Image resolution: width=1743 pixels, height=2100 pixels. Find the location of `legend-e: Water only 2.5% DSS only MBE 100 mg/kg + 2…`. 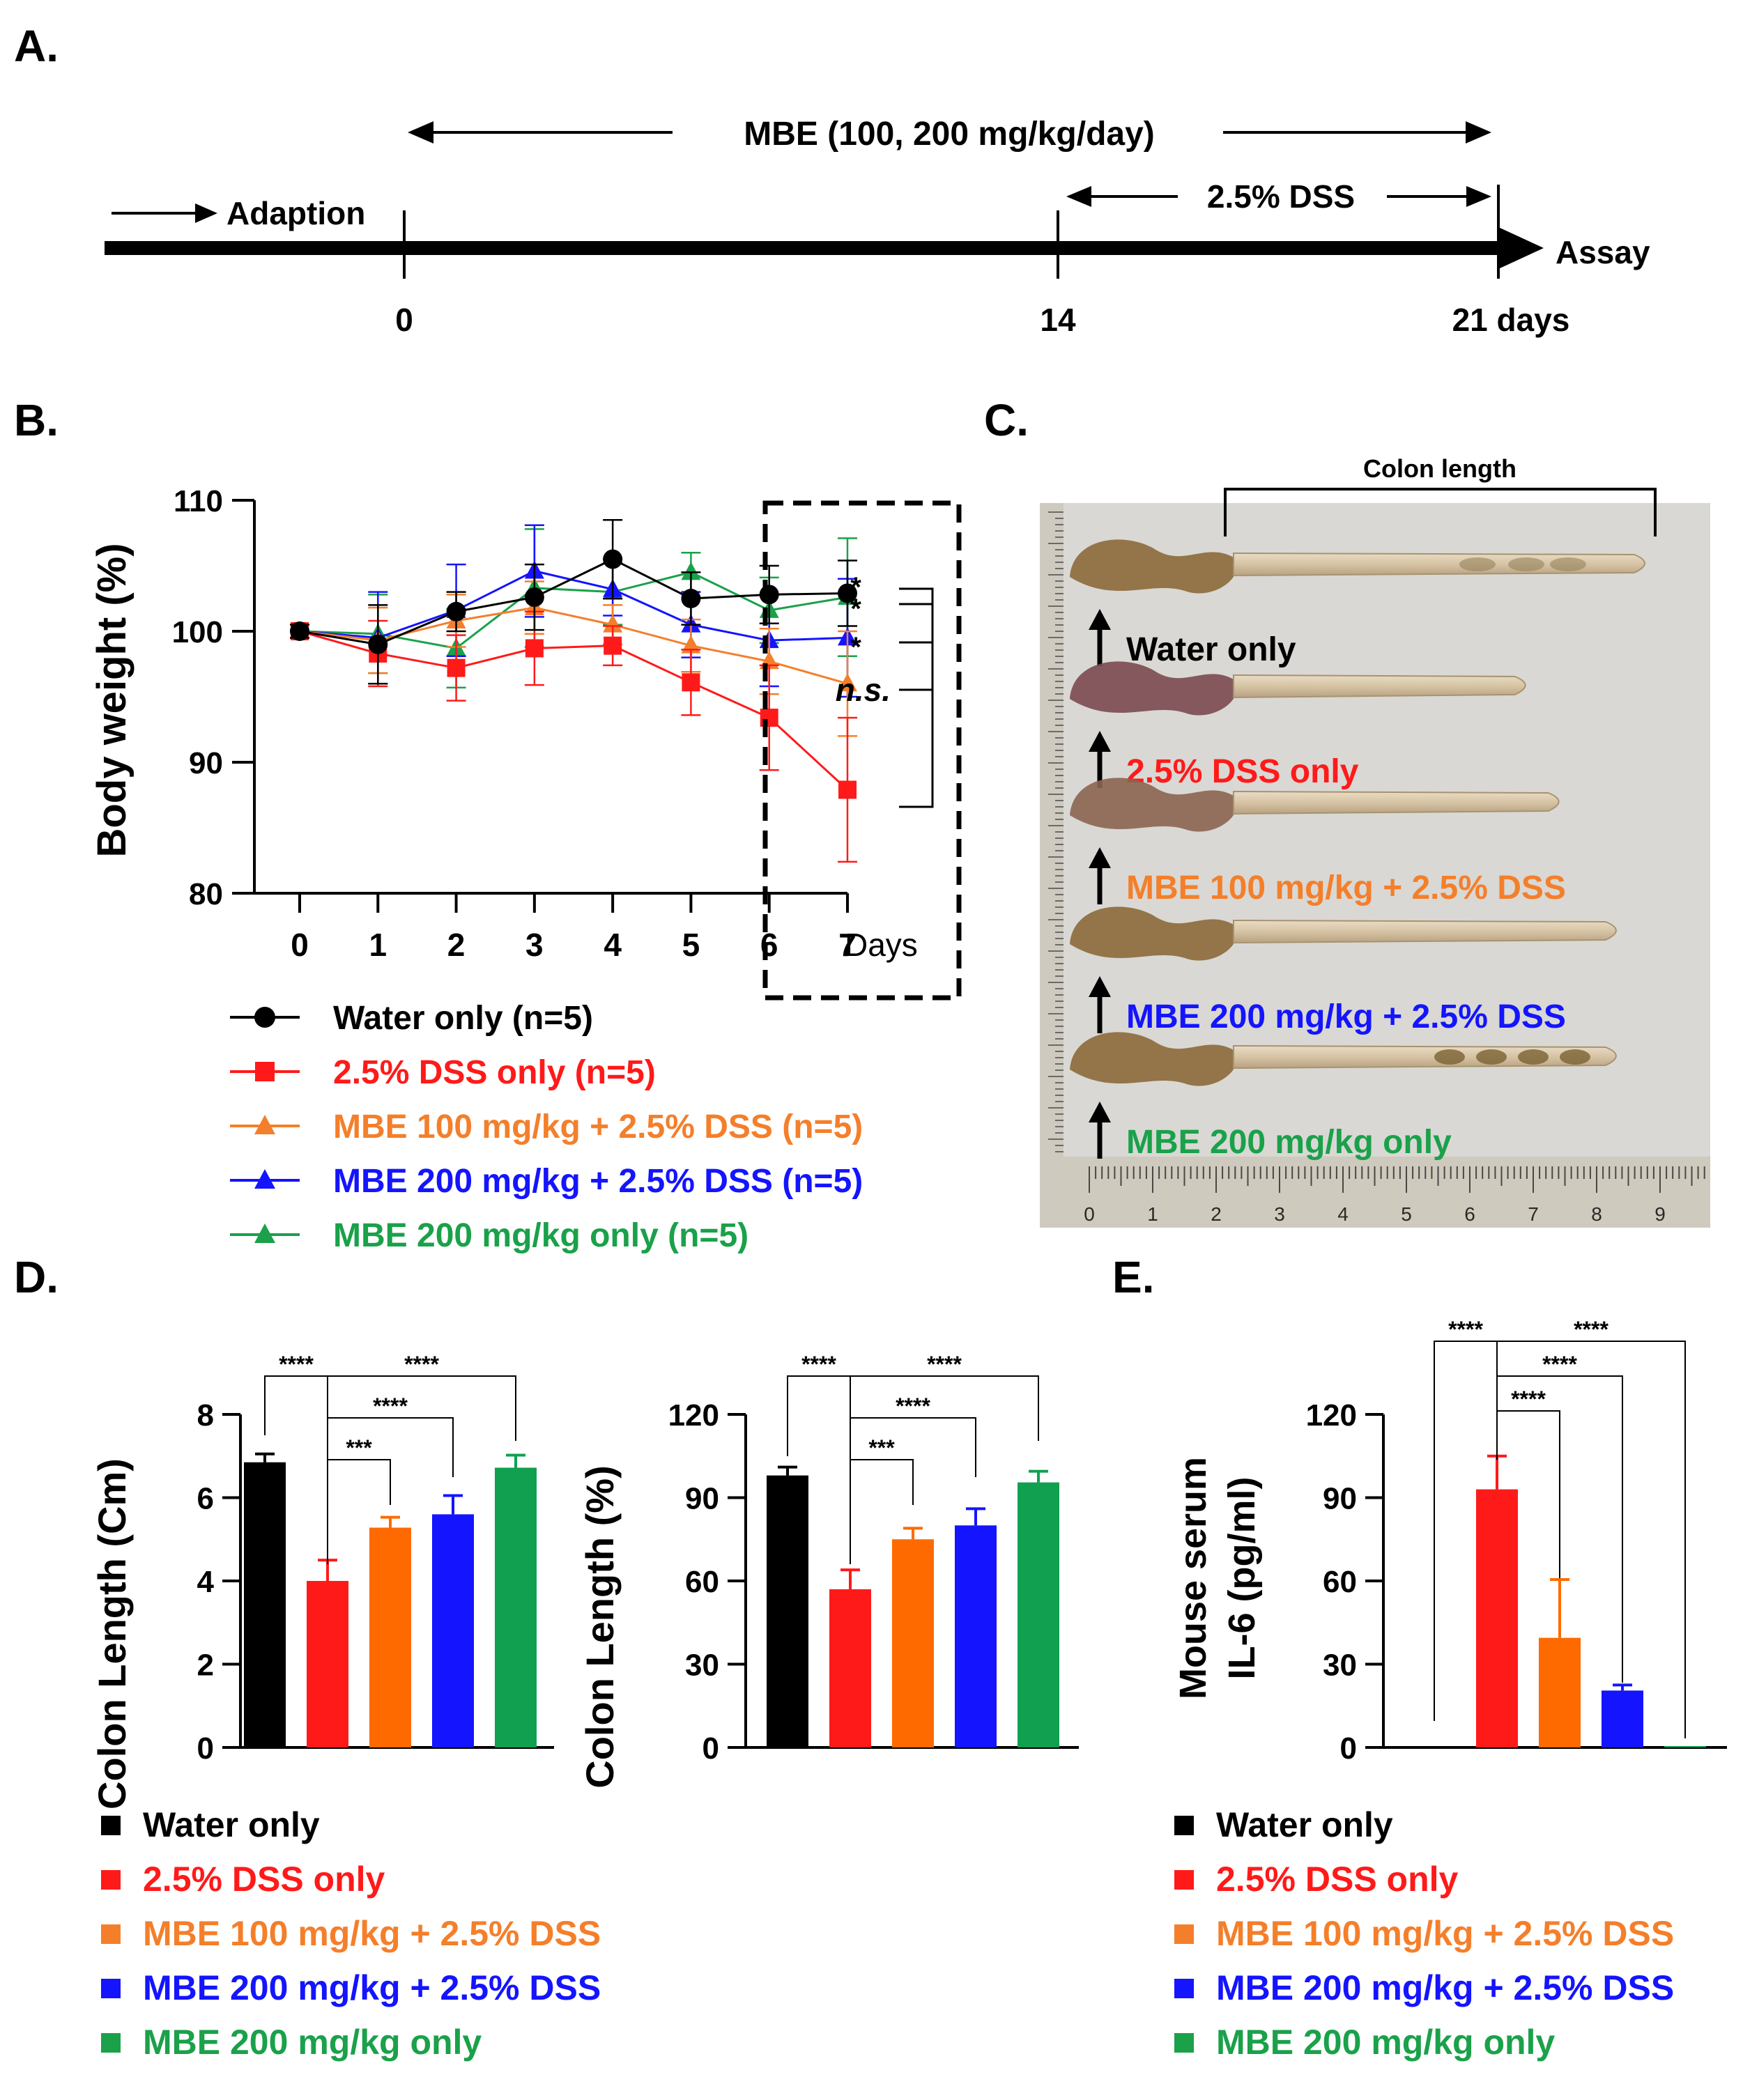

legend-e: Water only 2.5% DSS only MBE 100 mg/kg + 2… is located at coordinates (1424, 1933).